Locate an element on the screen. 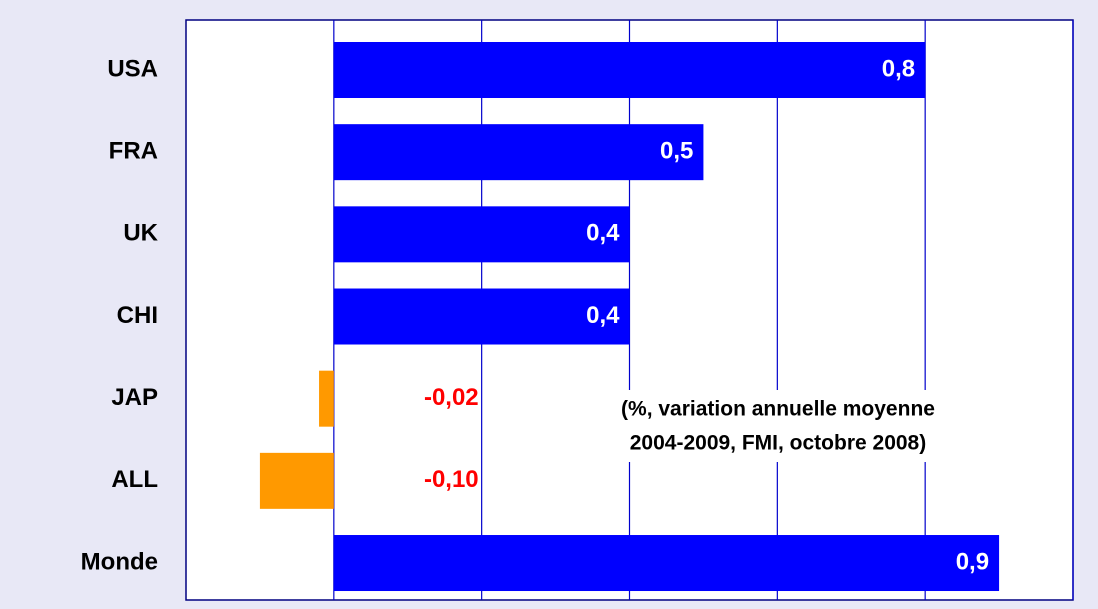  category-label: JAP is located at coordinates (134, 397).